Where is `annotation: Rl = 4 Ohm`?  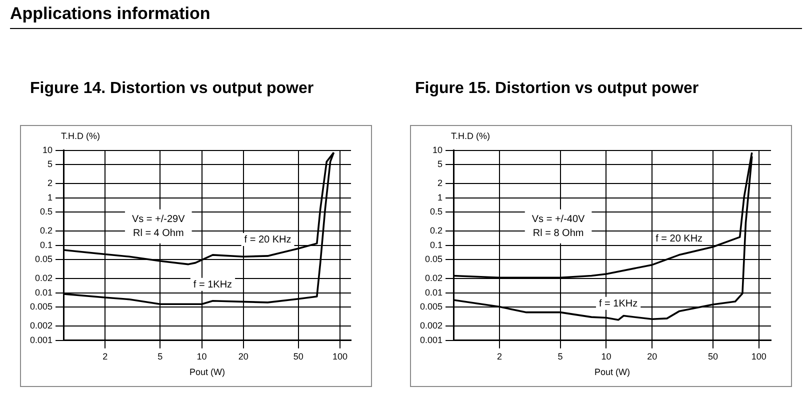 annotation: Rl = 4 Ohm is located at coordinates (158, 234).